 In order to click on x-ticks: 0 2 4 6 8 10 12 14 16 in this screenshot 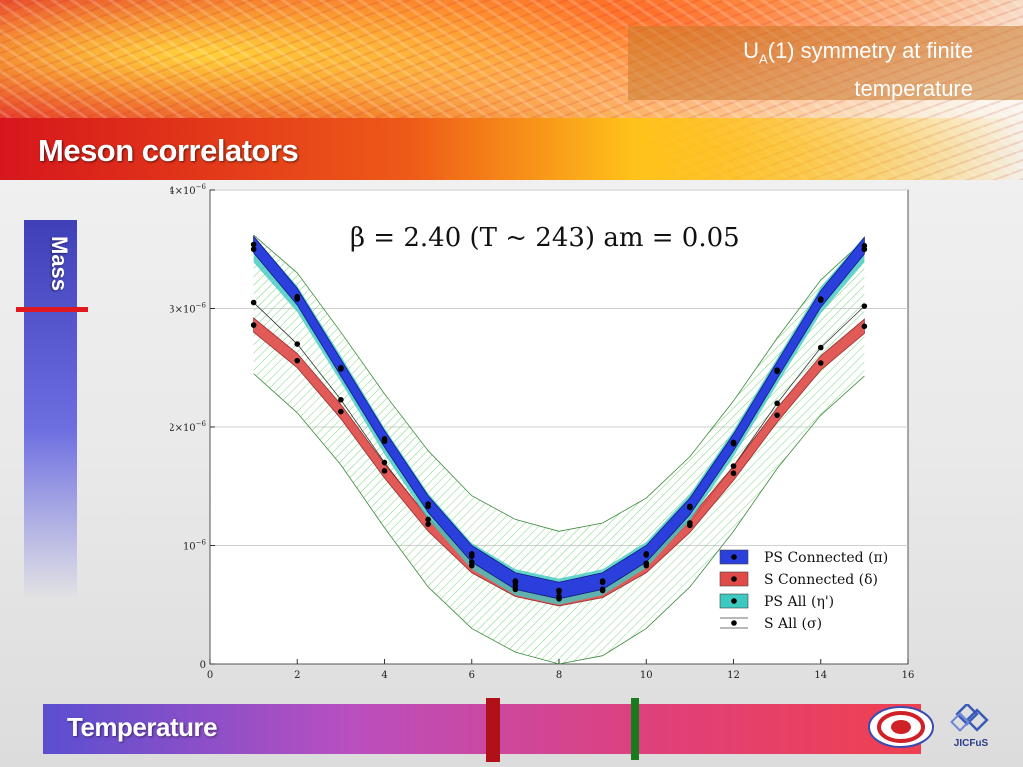, I will do `click(561, 670)`.